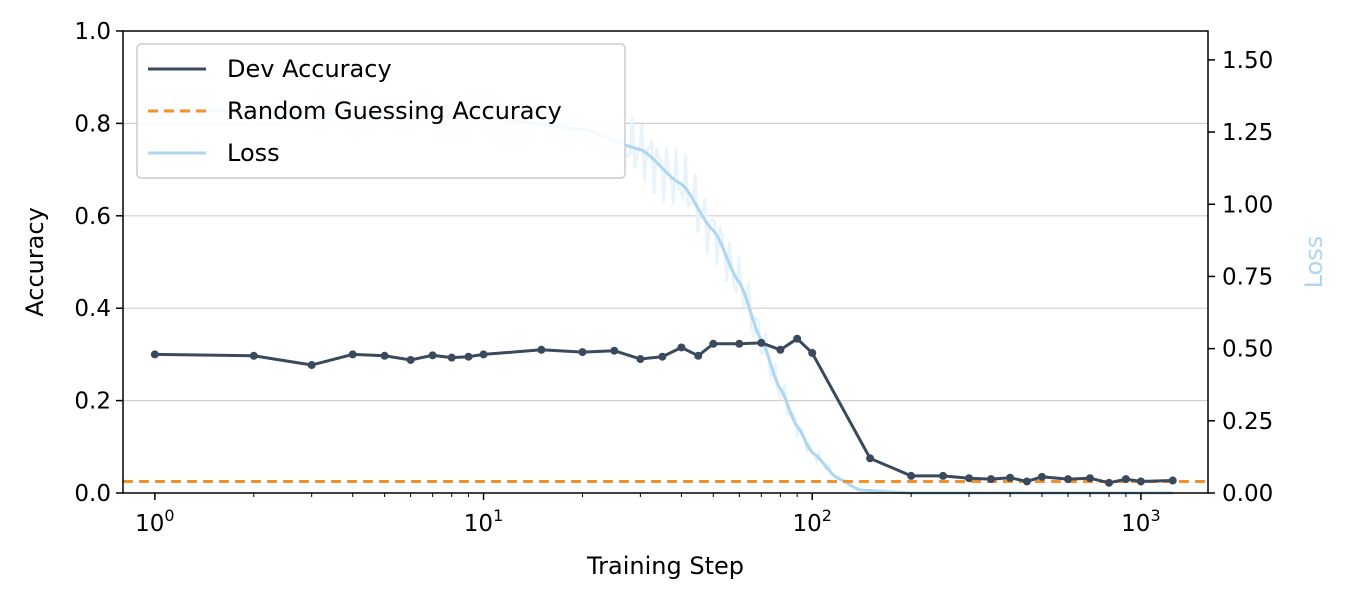 This screenshot has height=601, width=1348. Describe the element at coordinates (1247, 350) in the screenshot. I see `y2-tick-label: 0.50` at that location.